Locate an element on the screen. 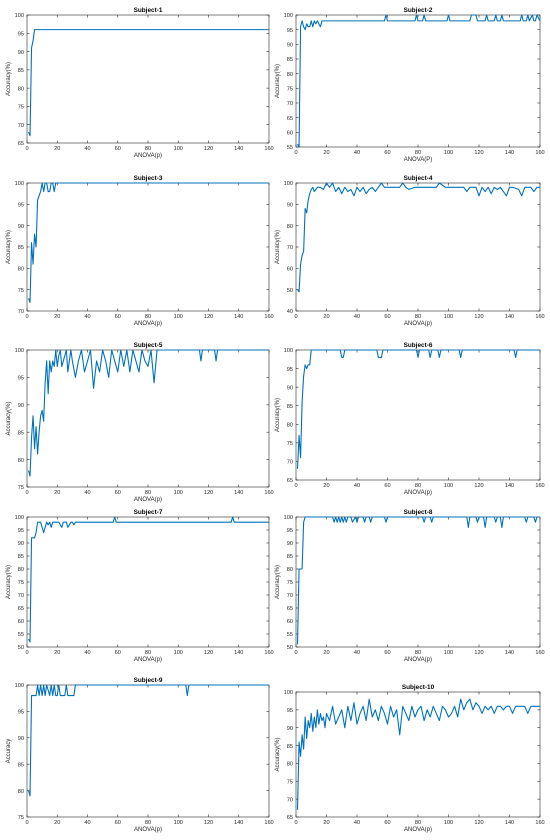 The width and height of the screenshot is (550, 840). y-tick-label: 55 is located at coordinates (21, 635).